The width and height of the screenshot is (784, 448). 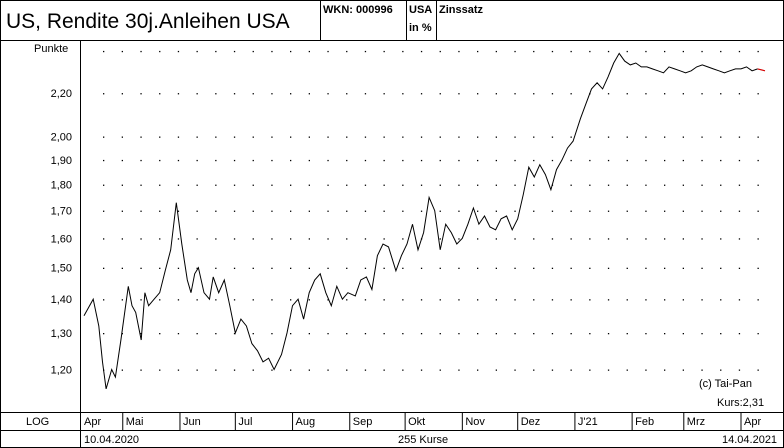 What do you see at coordinates (696, 422) in the screenshot?
I see `x-tick-label: Mrz` at bounding box center [696, 422].